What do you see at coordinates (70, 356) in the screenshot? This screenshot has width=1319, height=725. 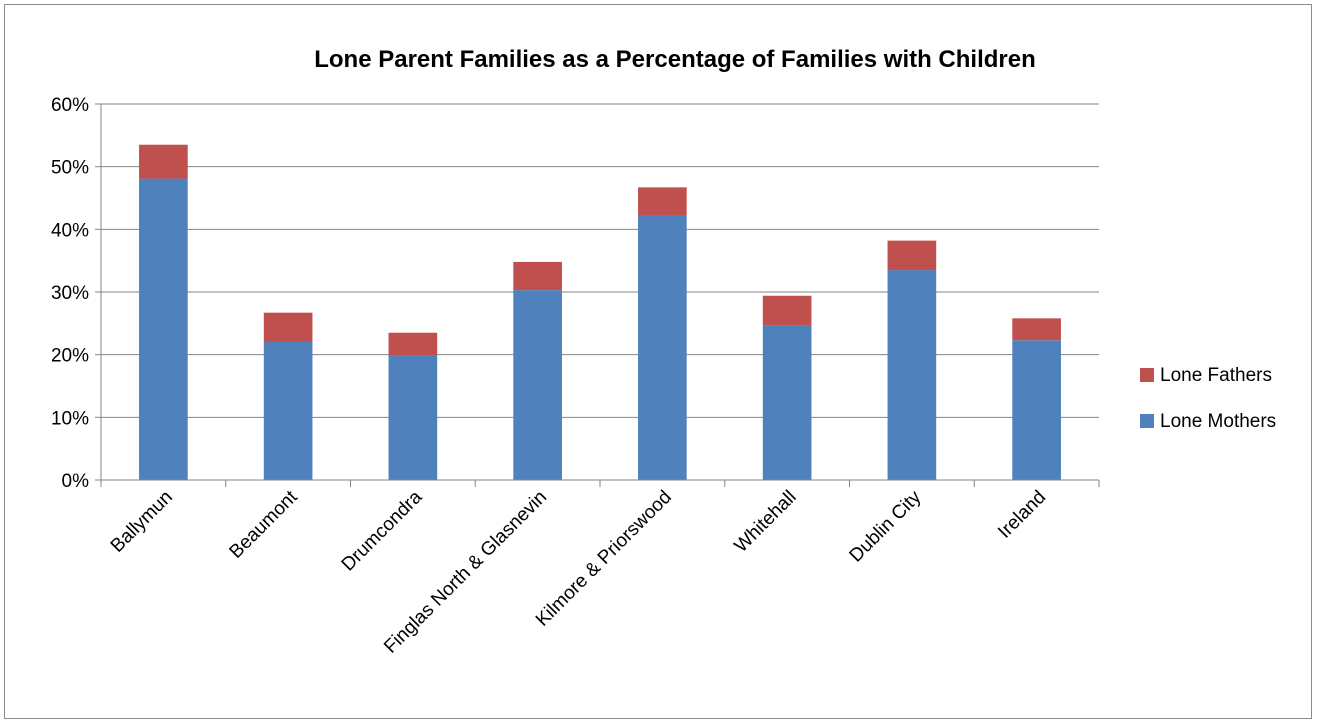 I see `y-tick-label: 20%` at bounding box center [70, 356].